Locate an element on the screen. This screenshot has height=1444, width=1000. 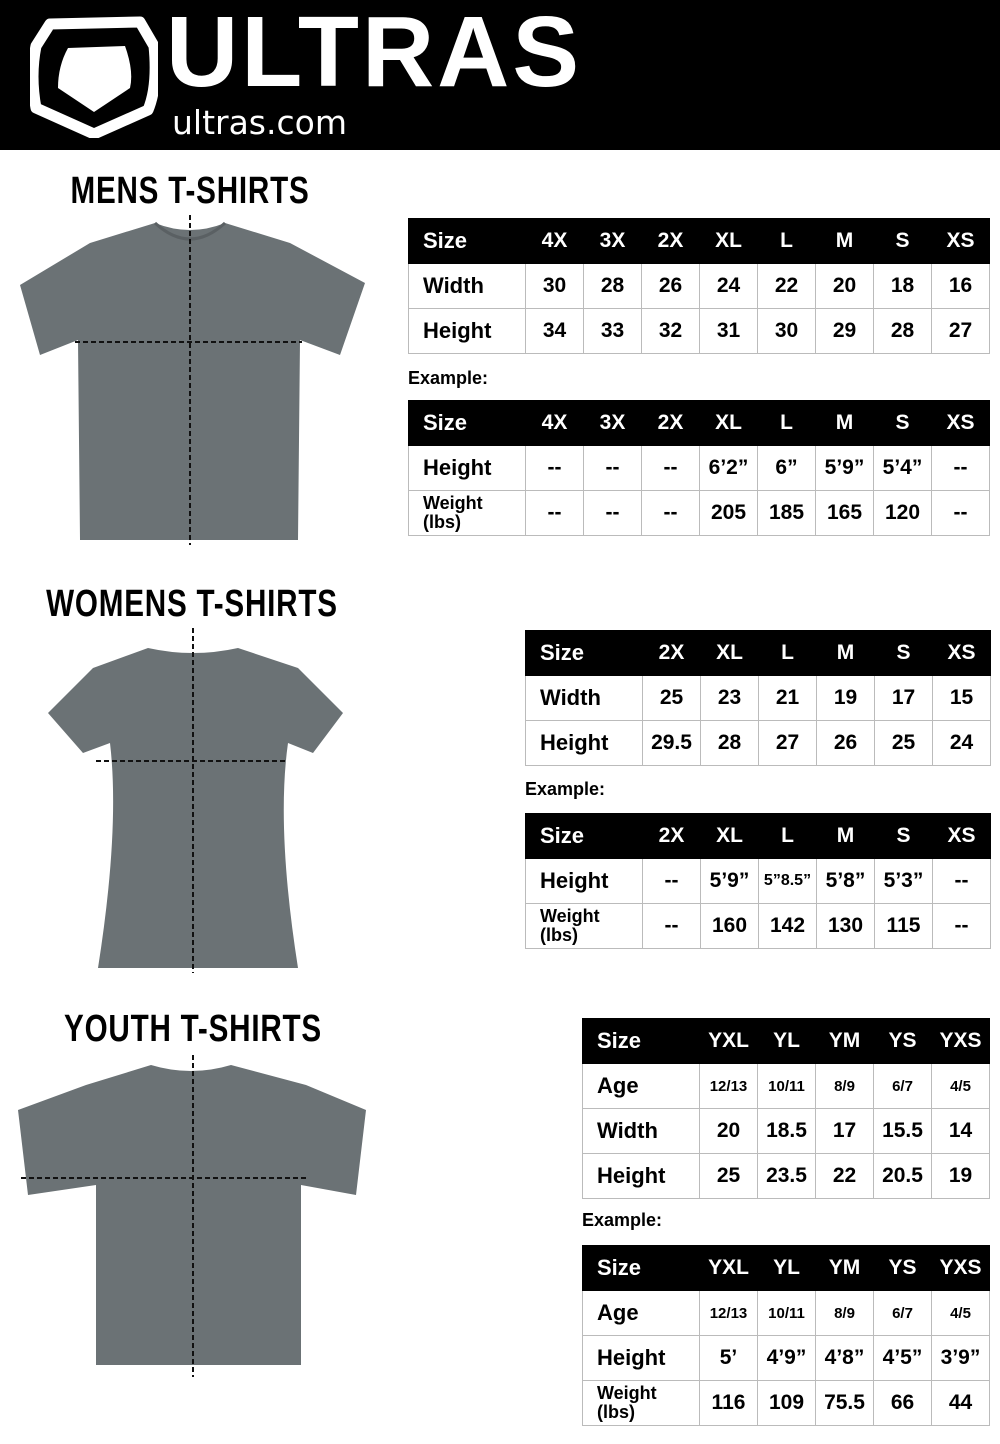
table-cell: 4’5” is located at coordinates (902, 1358).